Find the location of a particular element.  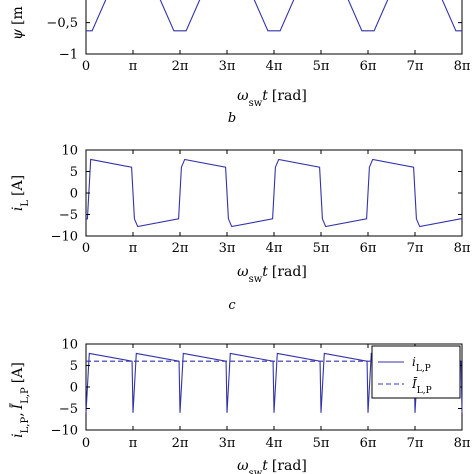

legend-label: iL,P is located at coordinates (421, 364).